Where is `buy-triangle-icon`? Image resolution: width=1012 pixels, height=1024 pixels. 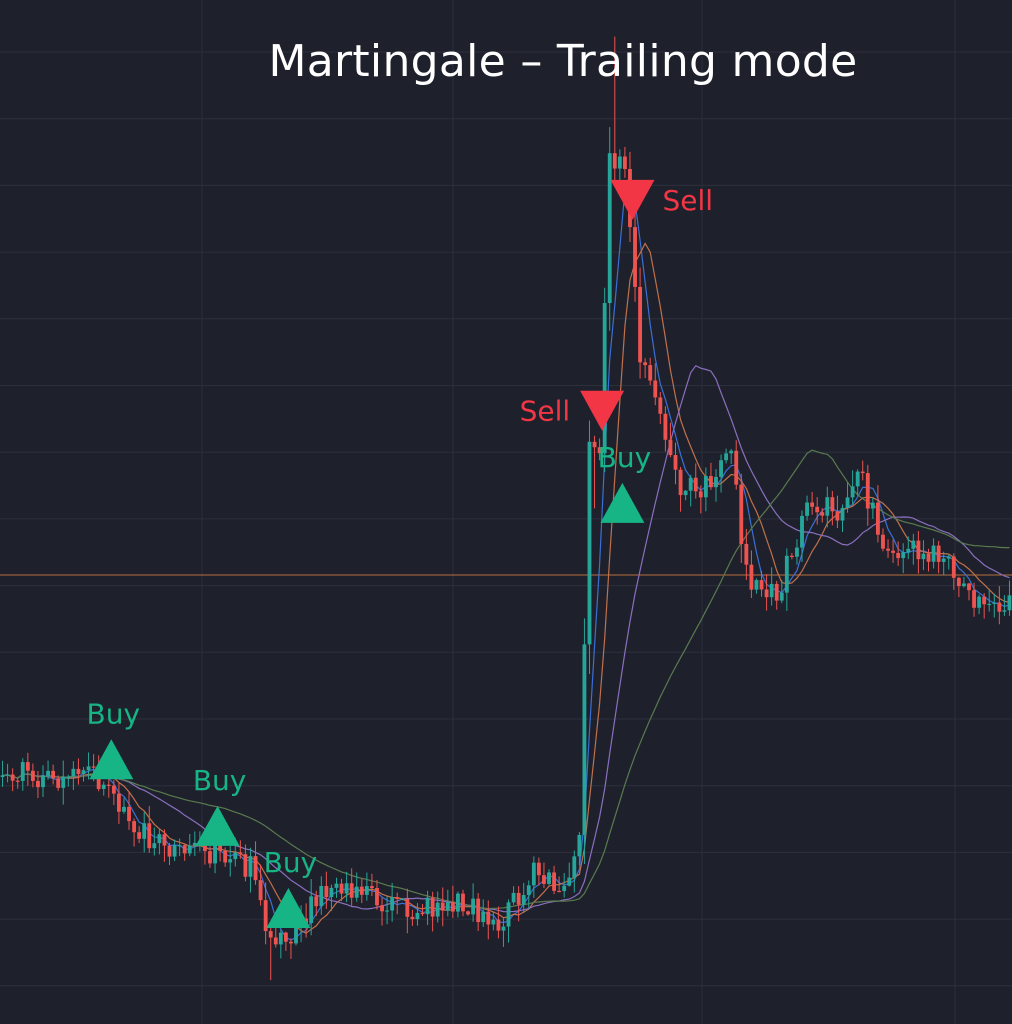 buy-triangle-icon is located at coordinates (288, 908).